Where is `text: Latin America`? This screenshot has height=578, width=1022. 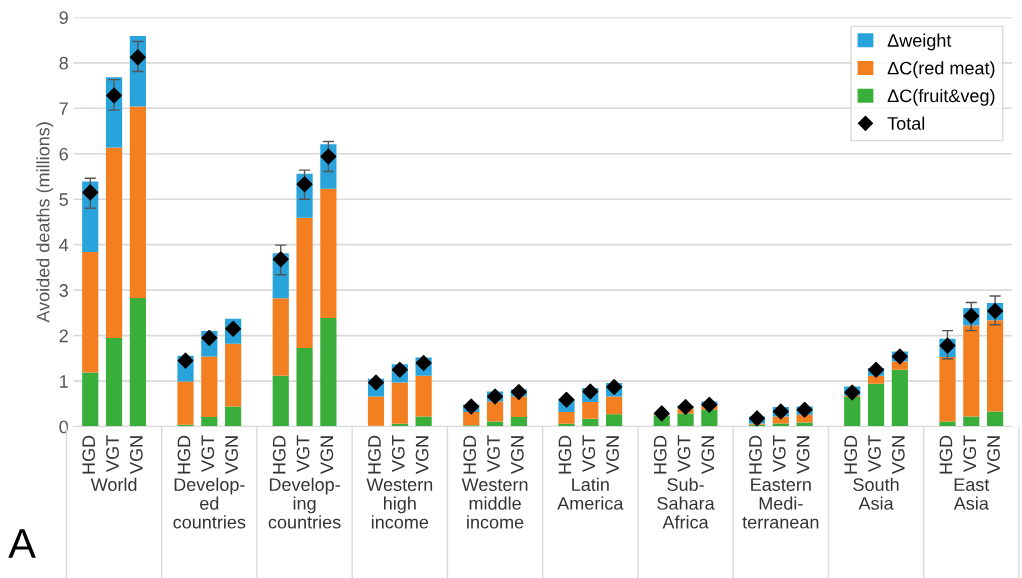 text: Latin America is located at coordinates (590, 493).